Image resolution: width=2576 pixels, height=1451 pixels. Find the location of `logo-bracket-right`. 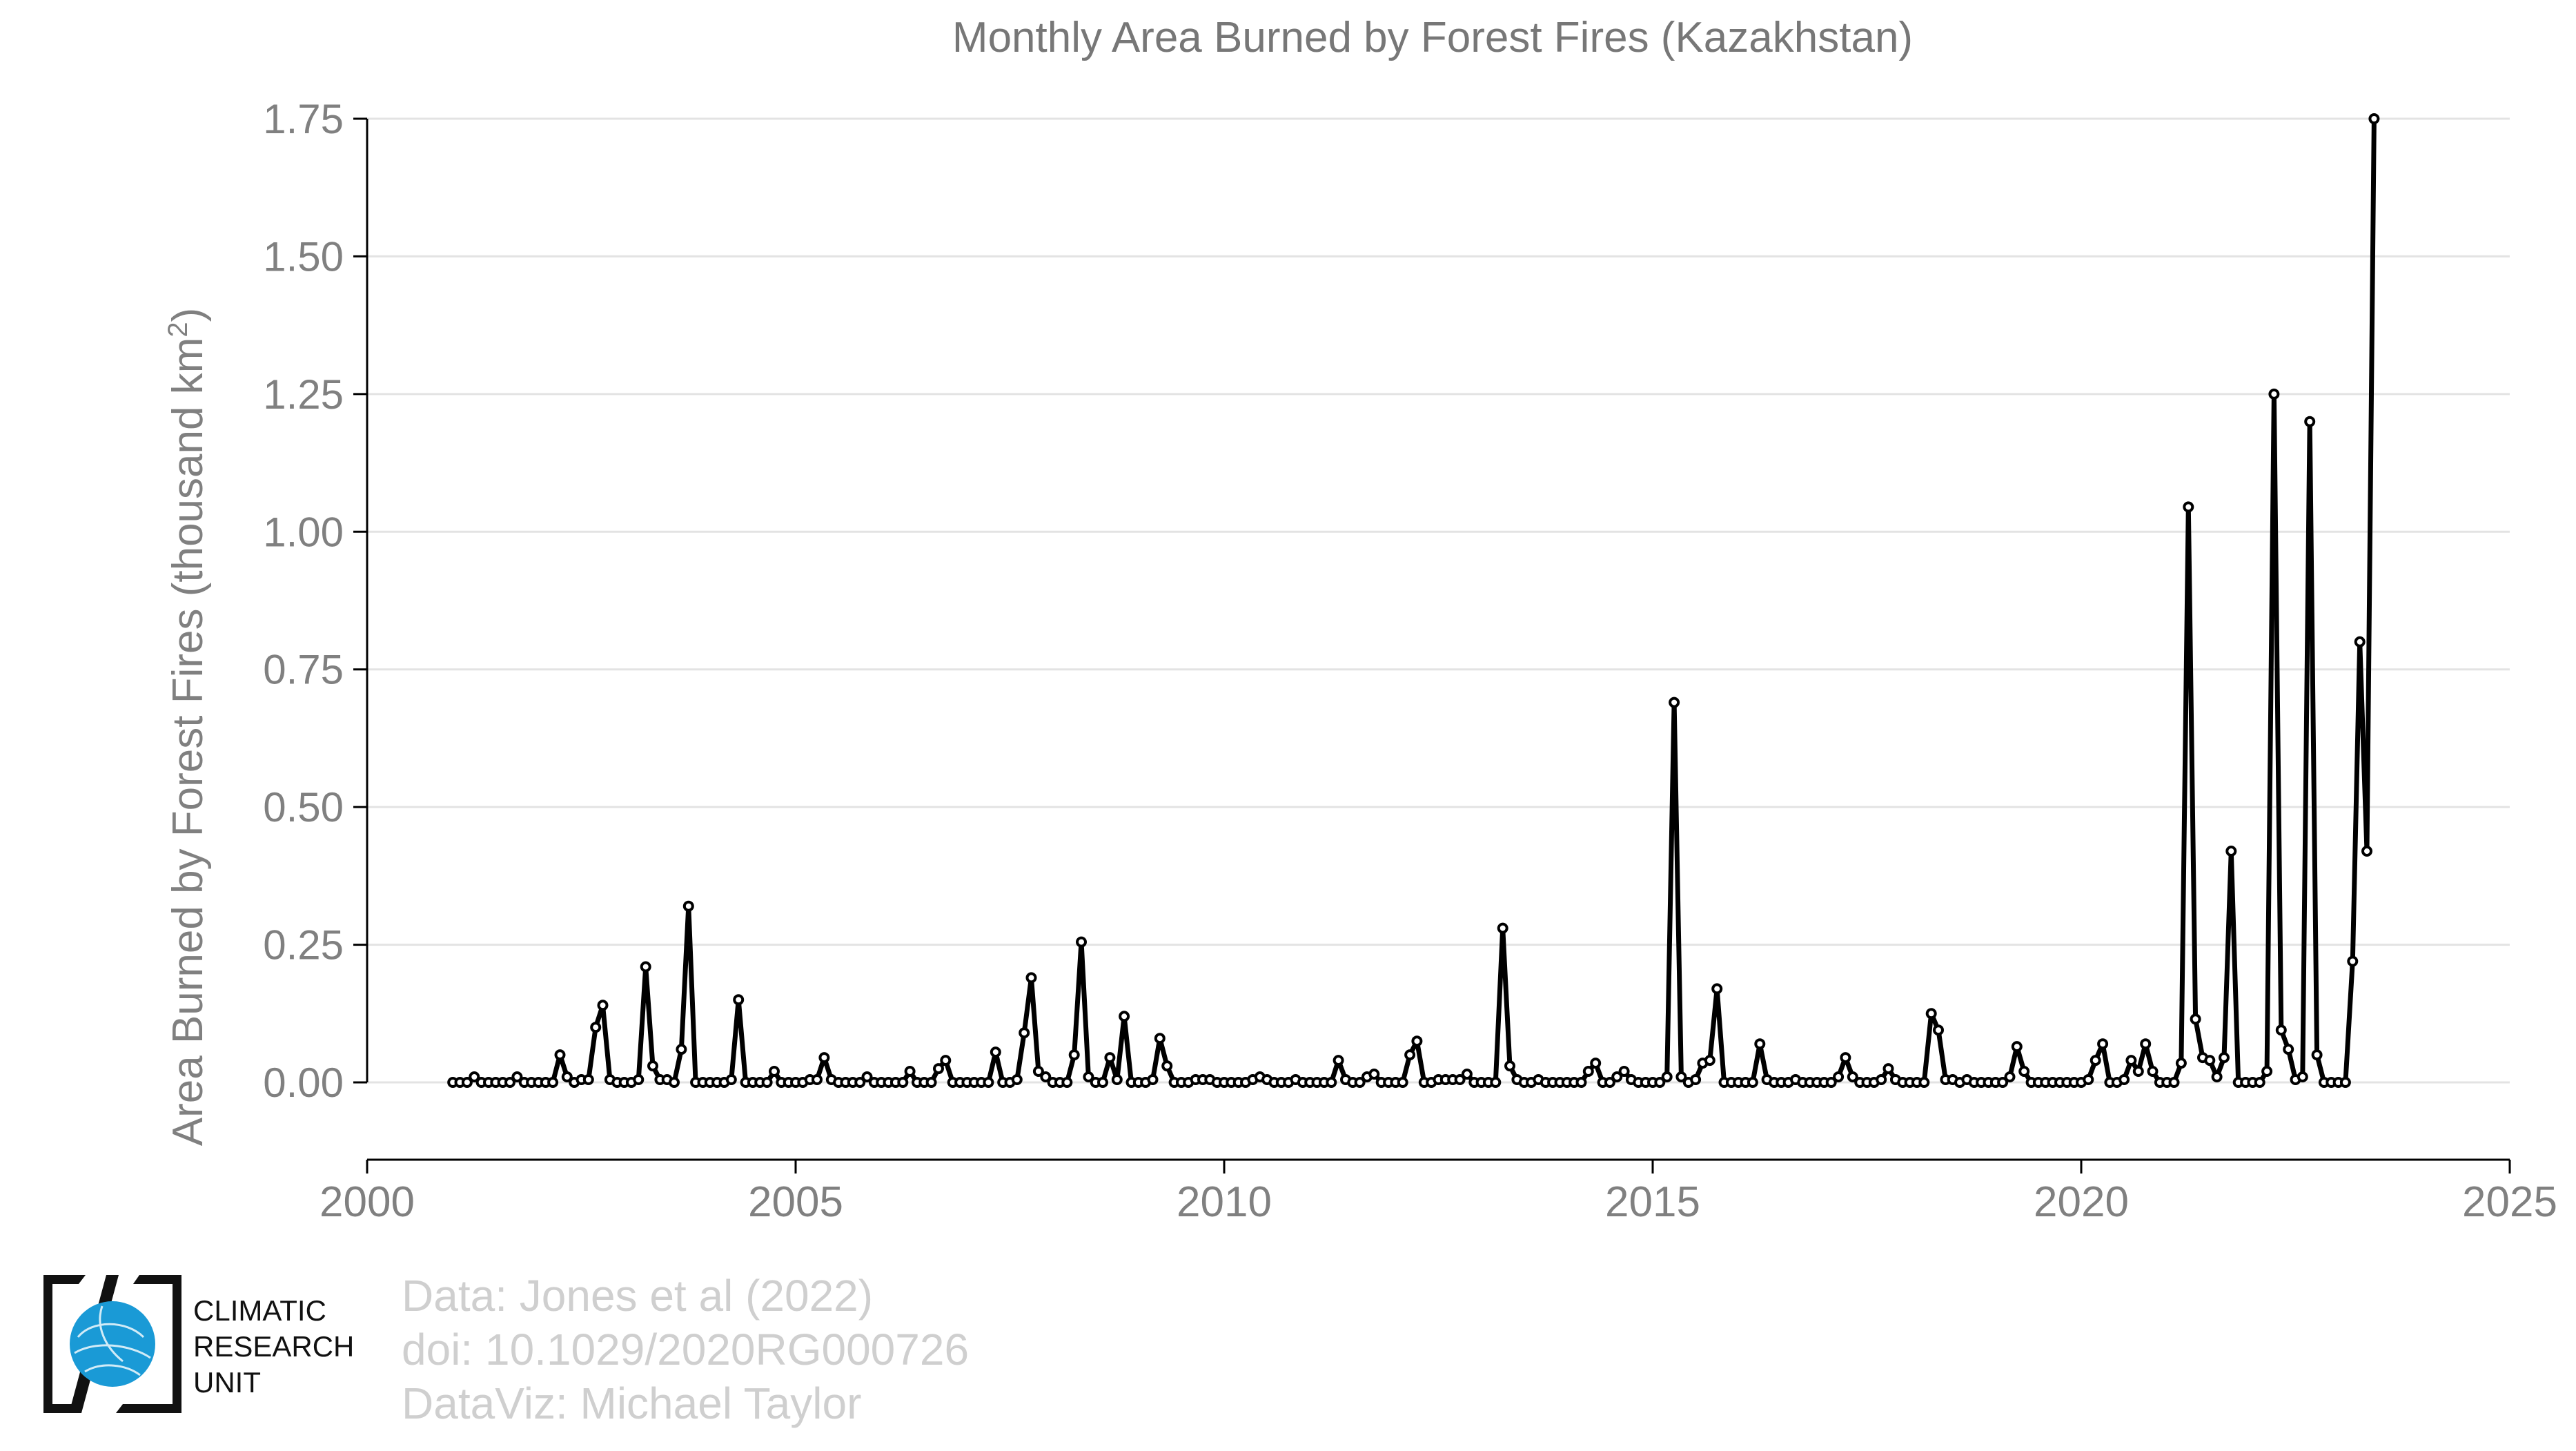

logo-bracket-right is located at coordinates (148, 1344).